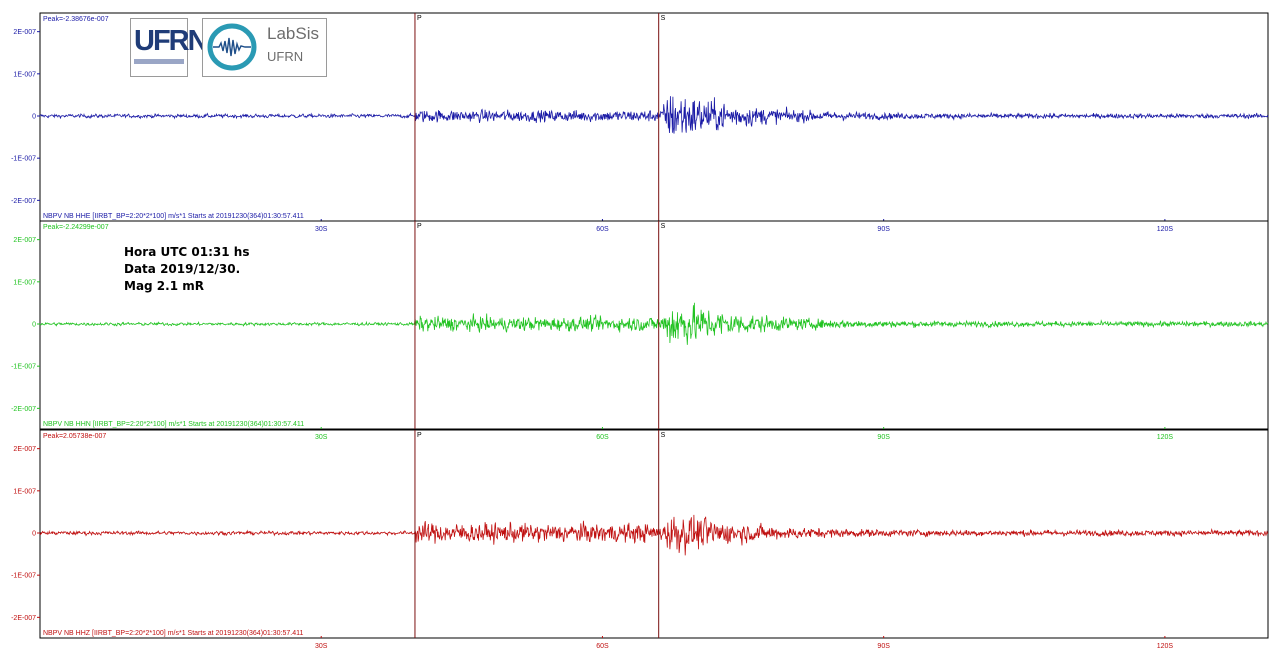 The height and width of the screenshot is (669, 1280). I want to click on labsis-logo-title: LabSis, so click(293, 33).